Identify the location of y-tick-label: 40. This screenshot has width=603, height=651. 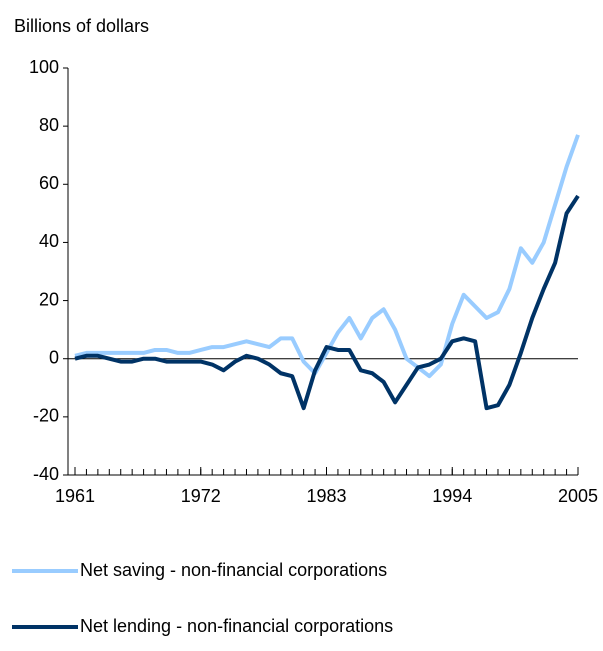
(49, 241).